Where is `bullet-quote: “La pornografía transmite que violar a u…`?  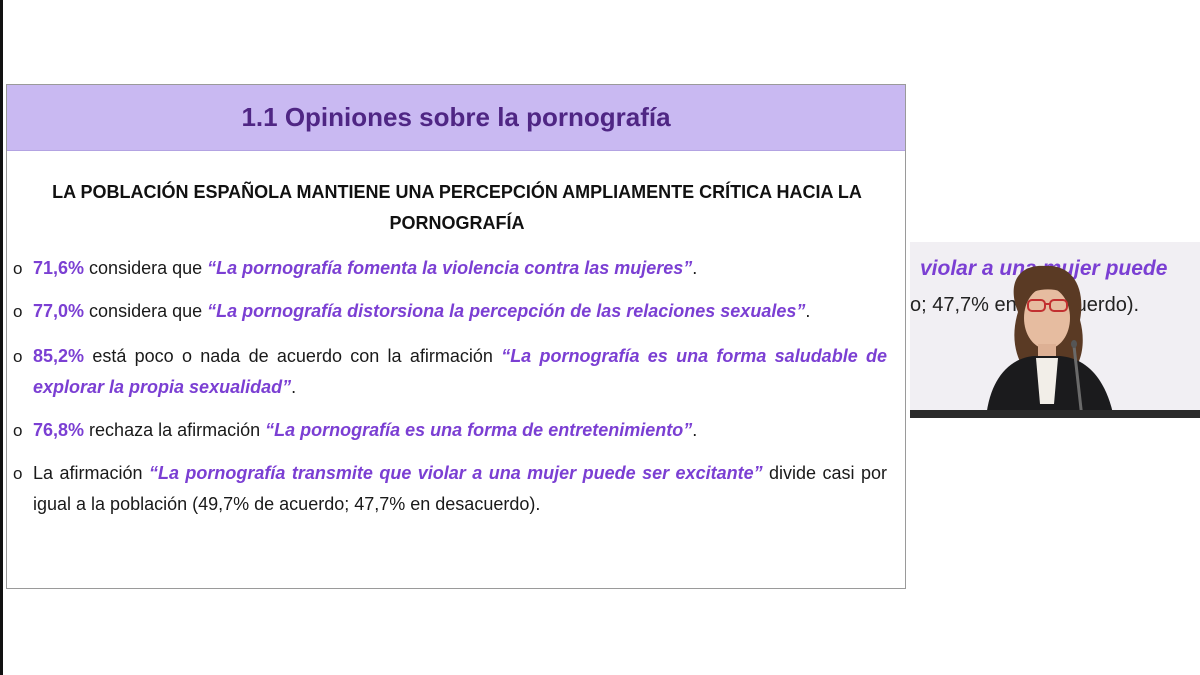
bullet-quote: “La pornografía transmite que violar a u… is located at coordinates (455, 473).